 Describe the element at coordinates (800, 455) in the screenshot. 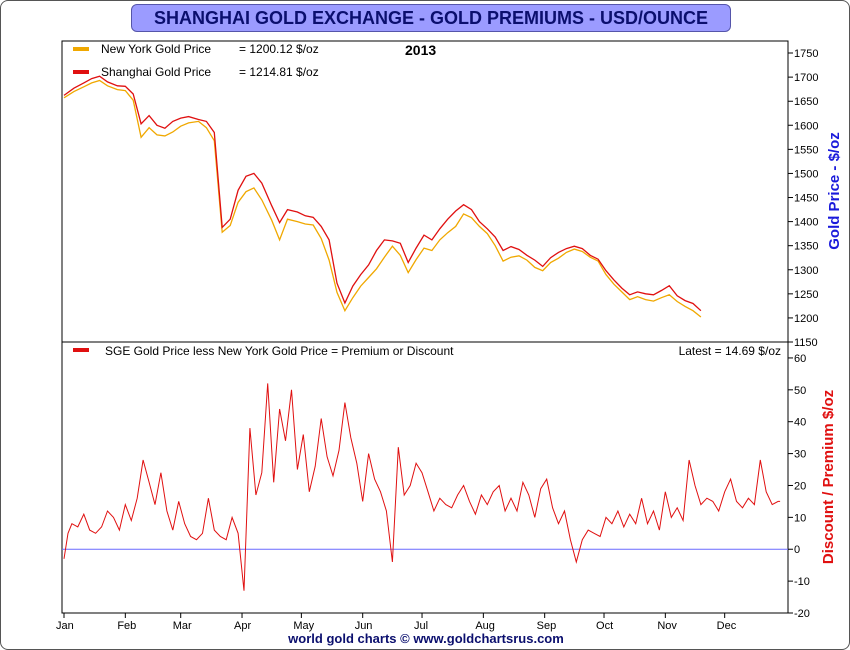

I see `bottom-y-tick-label: 30` at that location.